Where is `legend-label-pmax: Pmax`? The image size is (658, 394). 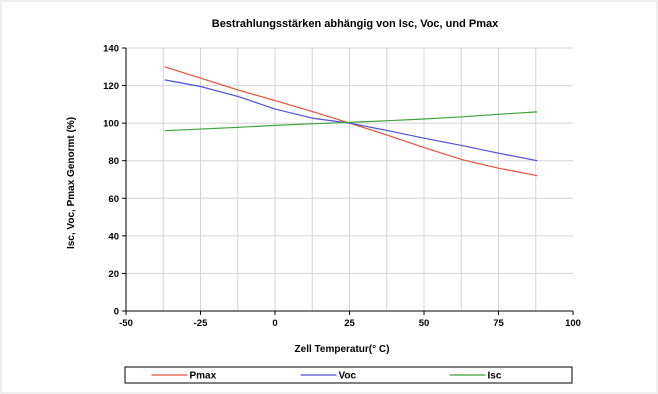 legend-label-pmax: Pmax is located at coordinates (203, 376).